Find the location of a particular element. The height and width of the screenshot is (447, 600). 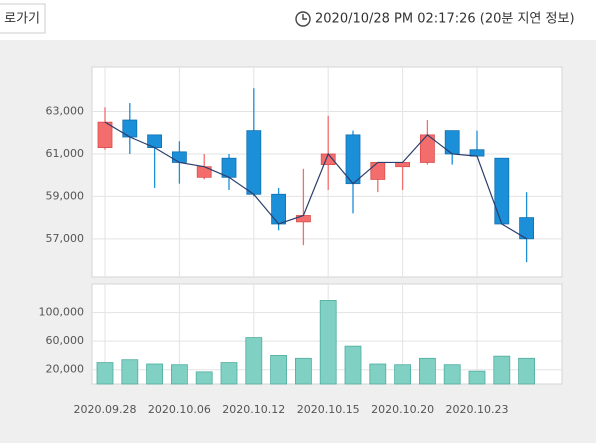

y-tick-label: 20,000 is located at coordinates (65, 369).